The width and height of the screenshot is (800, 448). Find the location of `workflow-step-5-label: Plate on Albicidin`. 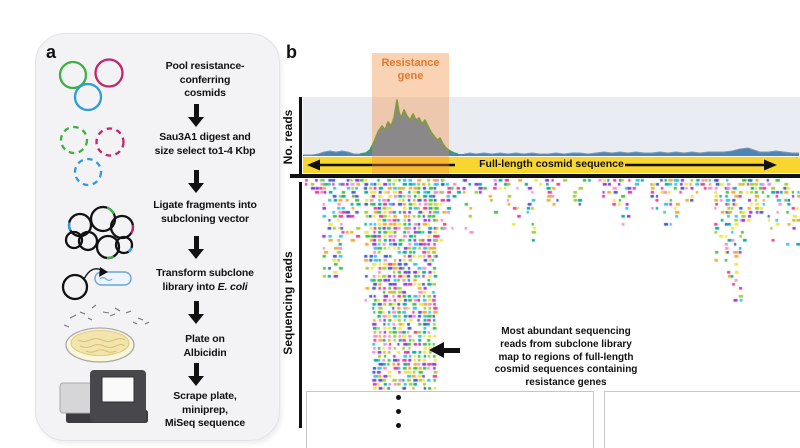

workflow-step-5-label: Plate on Albicidin is located at coordinates (205, 346).